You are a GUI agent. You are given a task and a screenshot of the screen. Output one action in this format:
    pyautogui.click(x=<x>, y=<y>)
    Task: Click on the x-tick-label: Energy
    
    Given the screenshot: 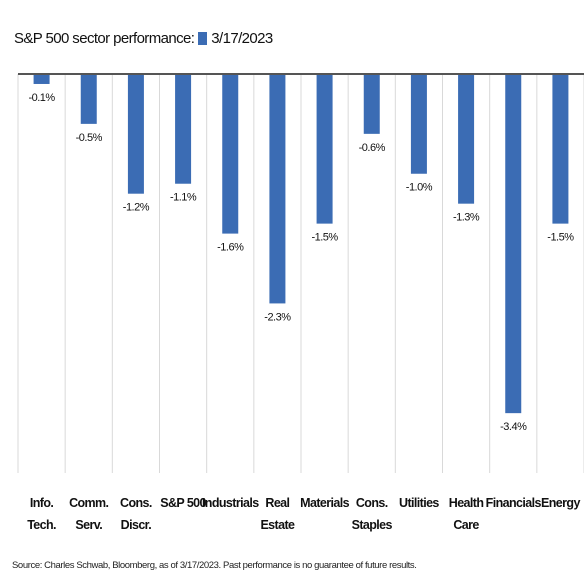 What is the action you would take?
    pyautogui.click(x=560, y=503)
    